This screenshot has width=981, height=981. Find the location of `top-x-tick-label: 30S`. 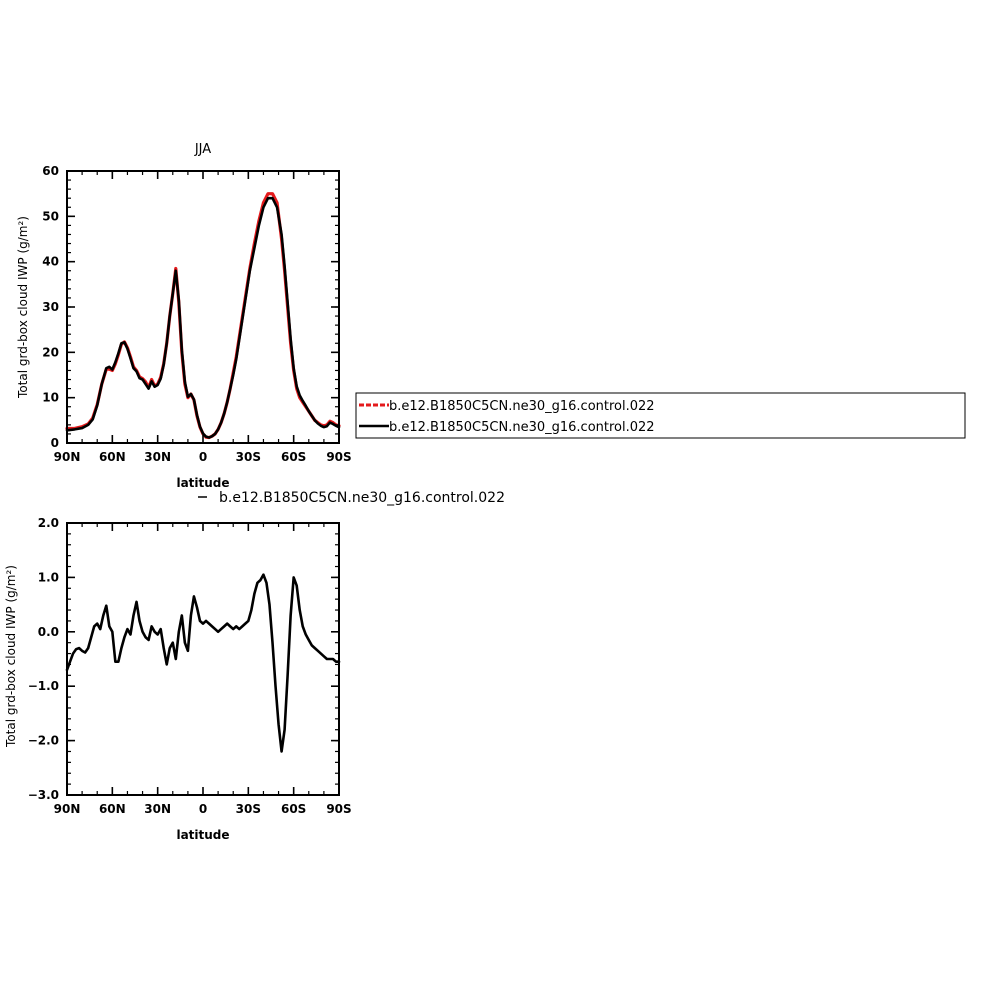

top-x-tick-label: 30S is located at coordinates (248, 457).